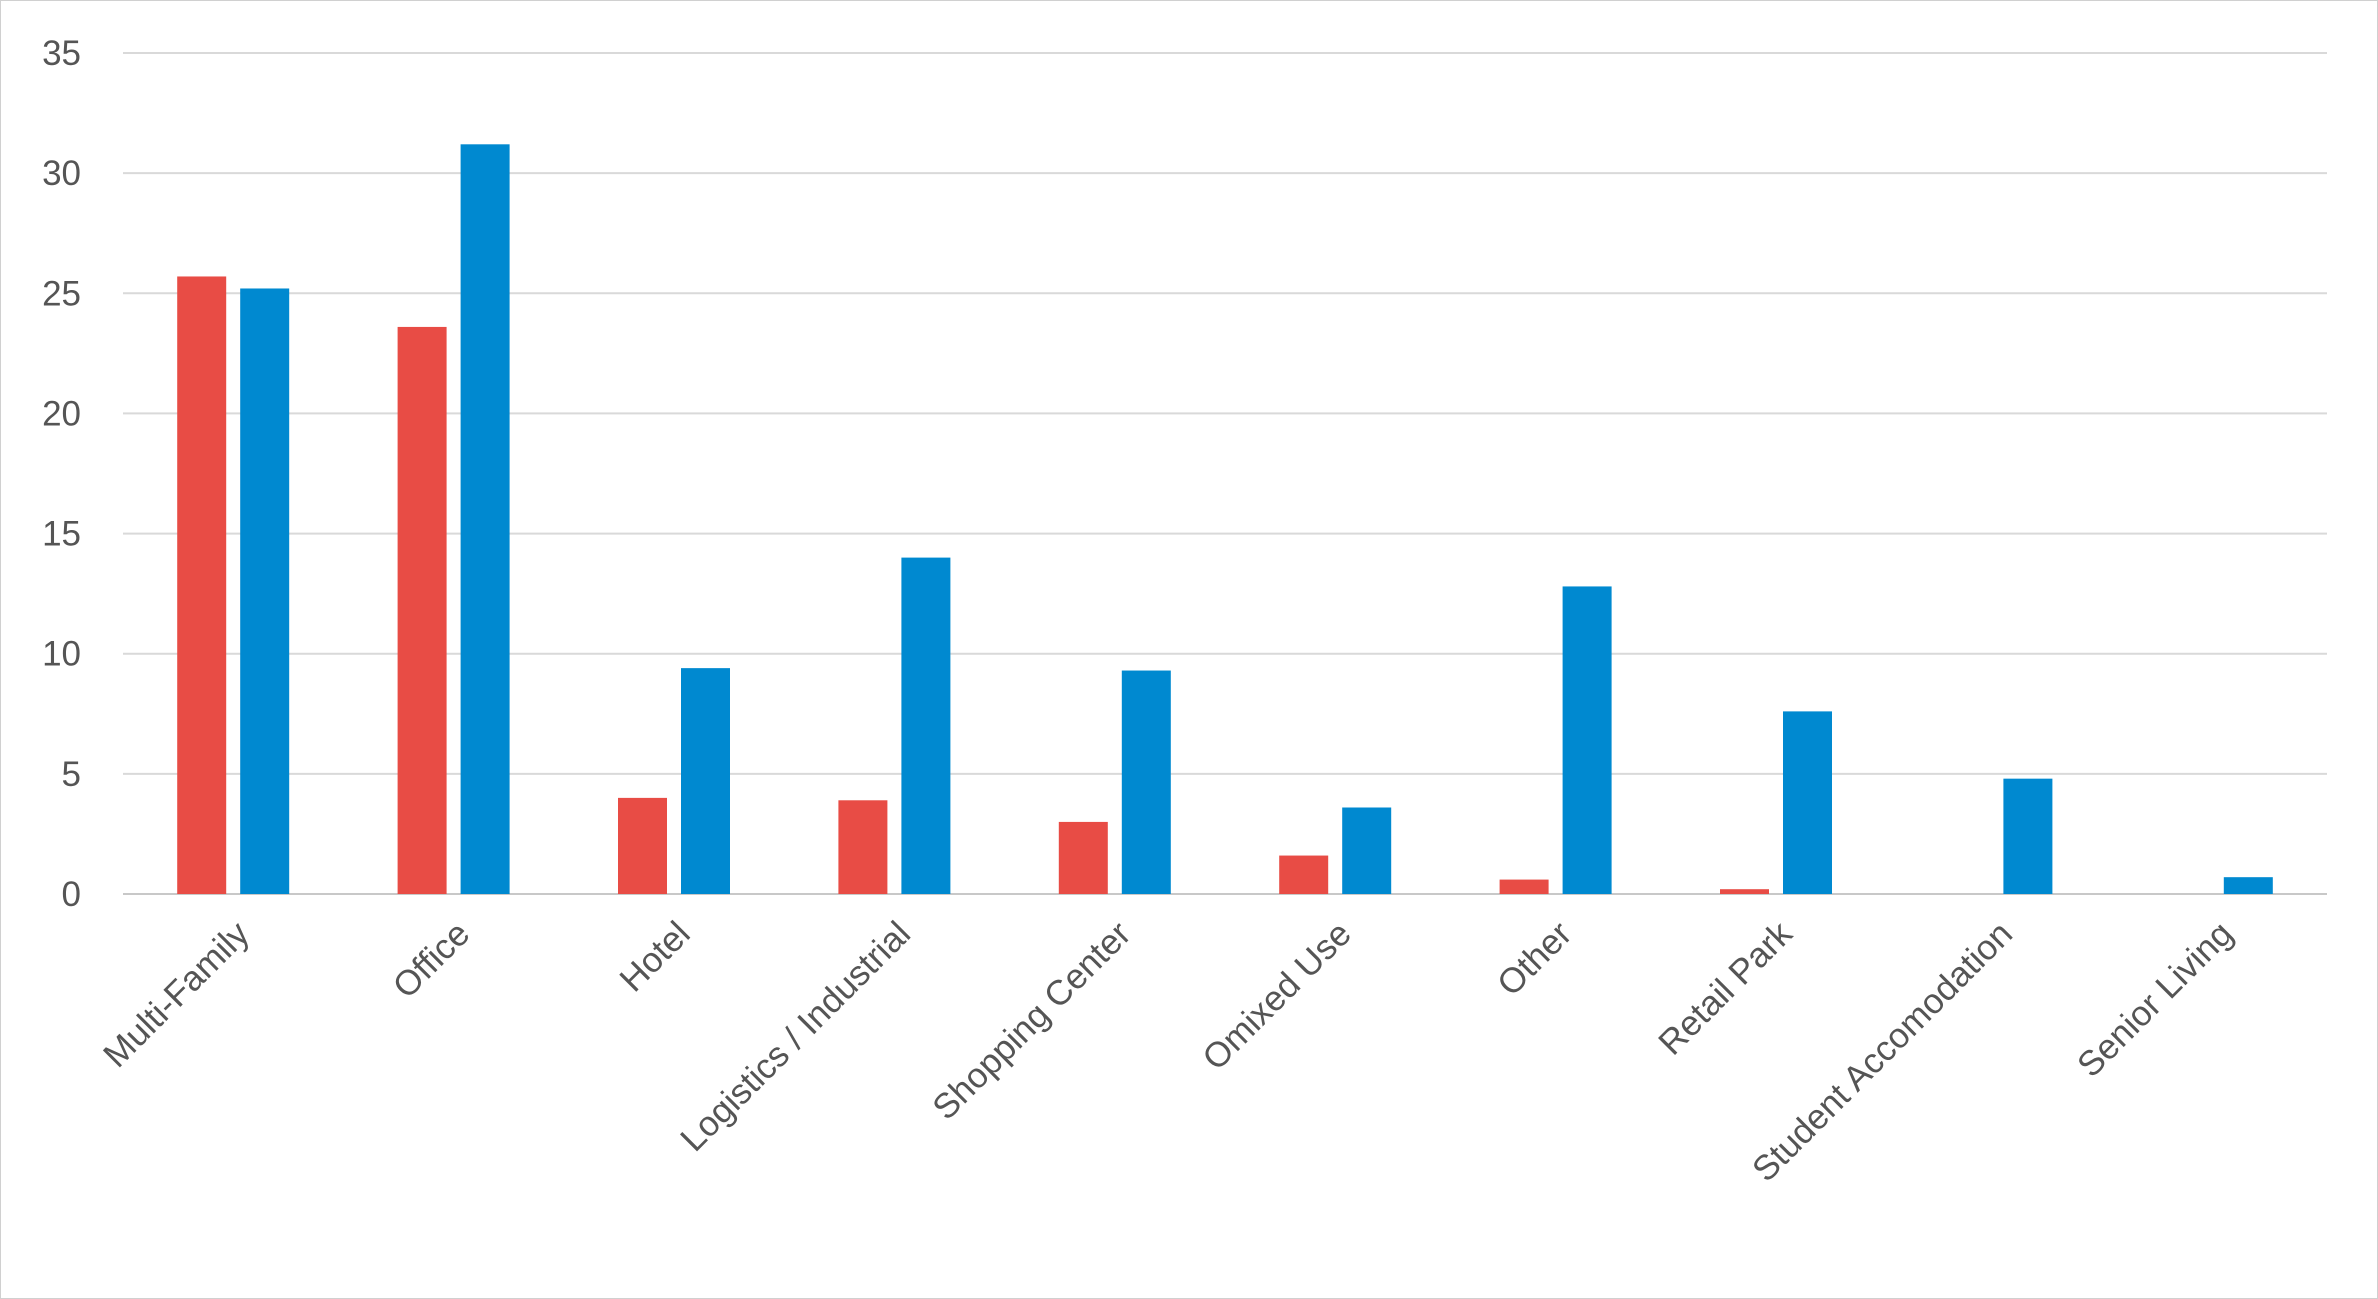 The image size is (2378, 1299). Describe the element at coordinates (1524, 886) in the screenshot. I see `bar-series1-other` at that location.